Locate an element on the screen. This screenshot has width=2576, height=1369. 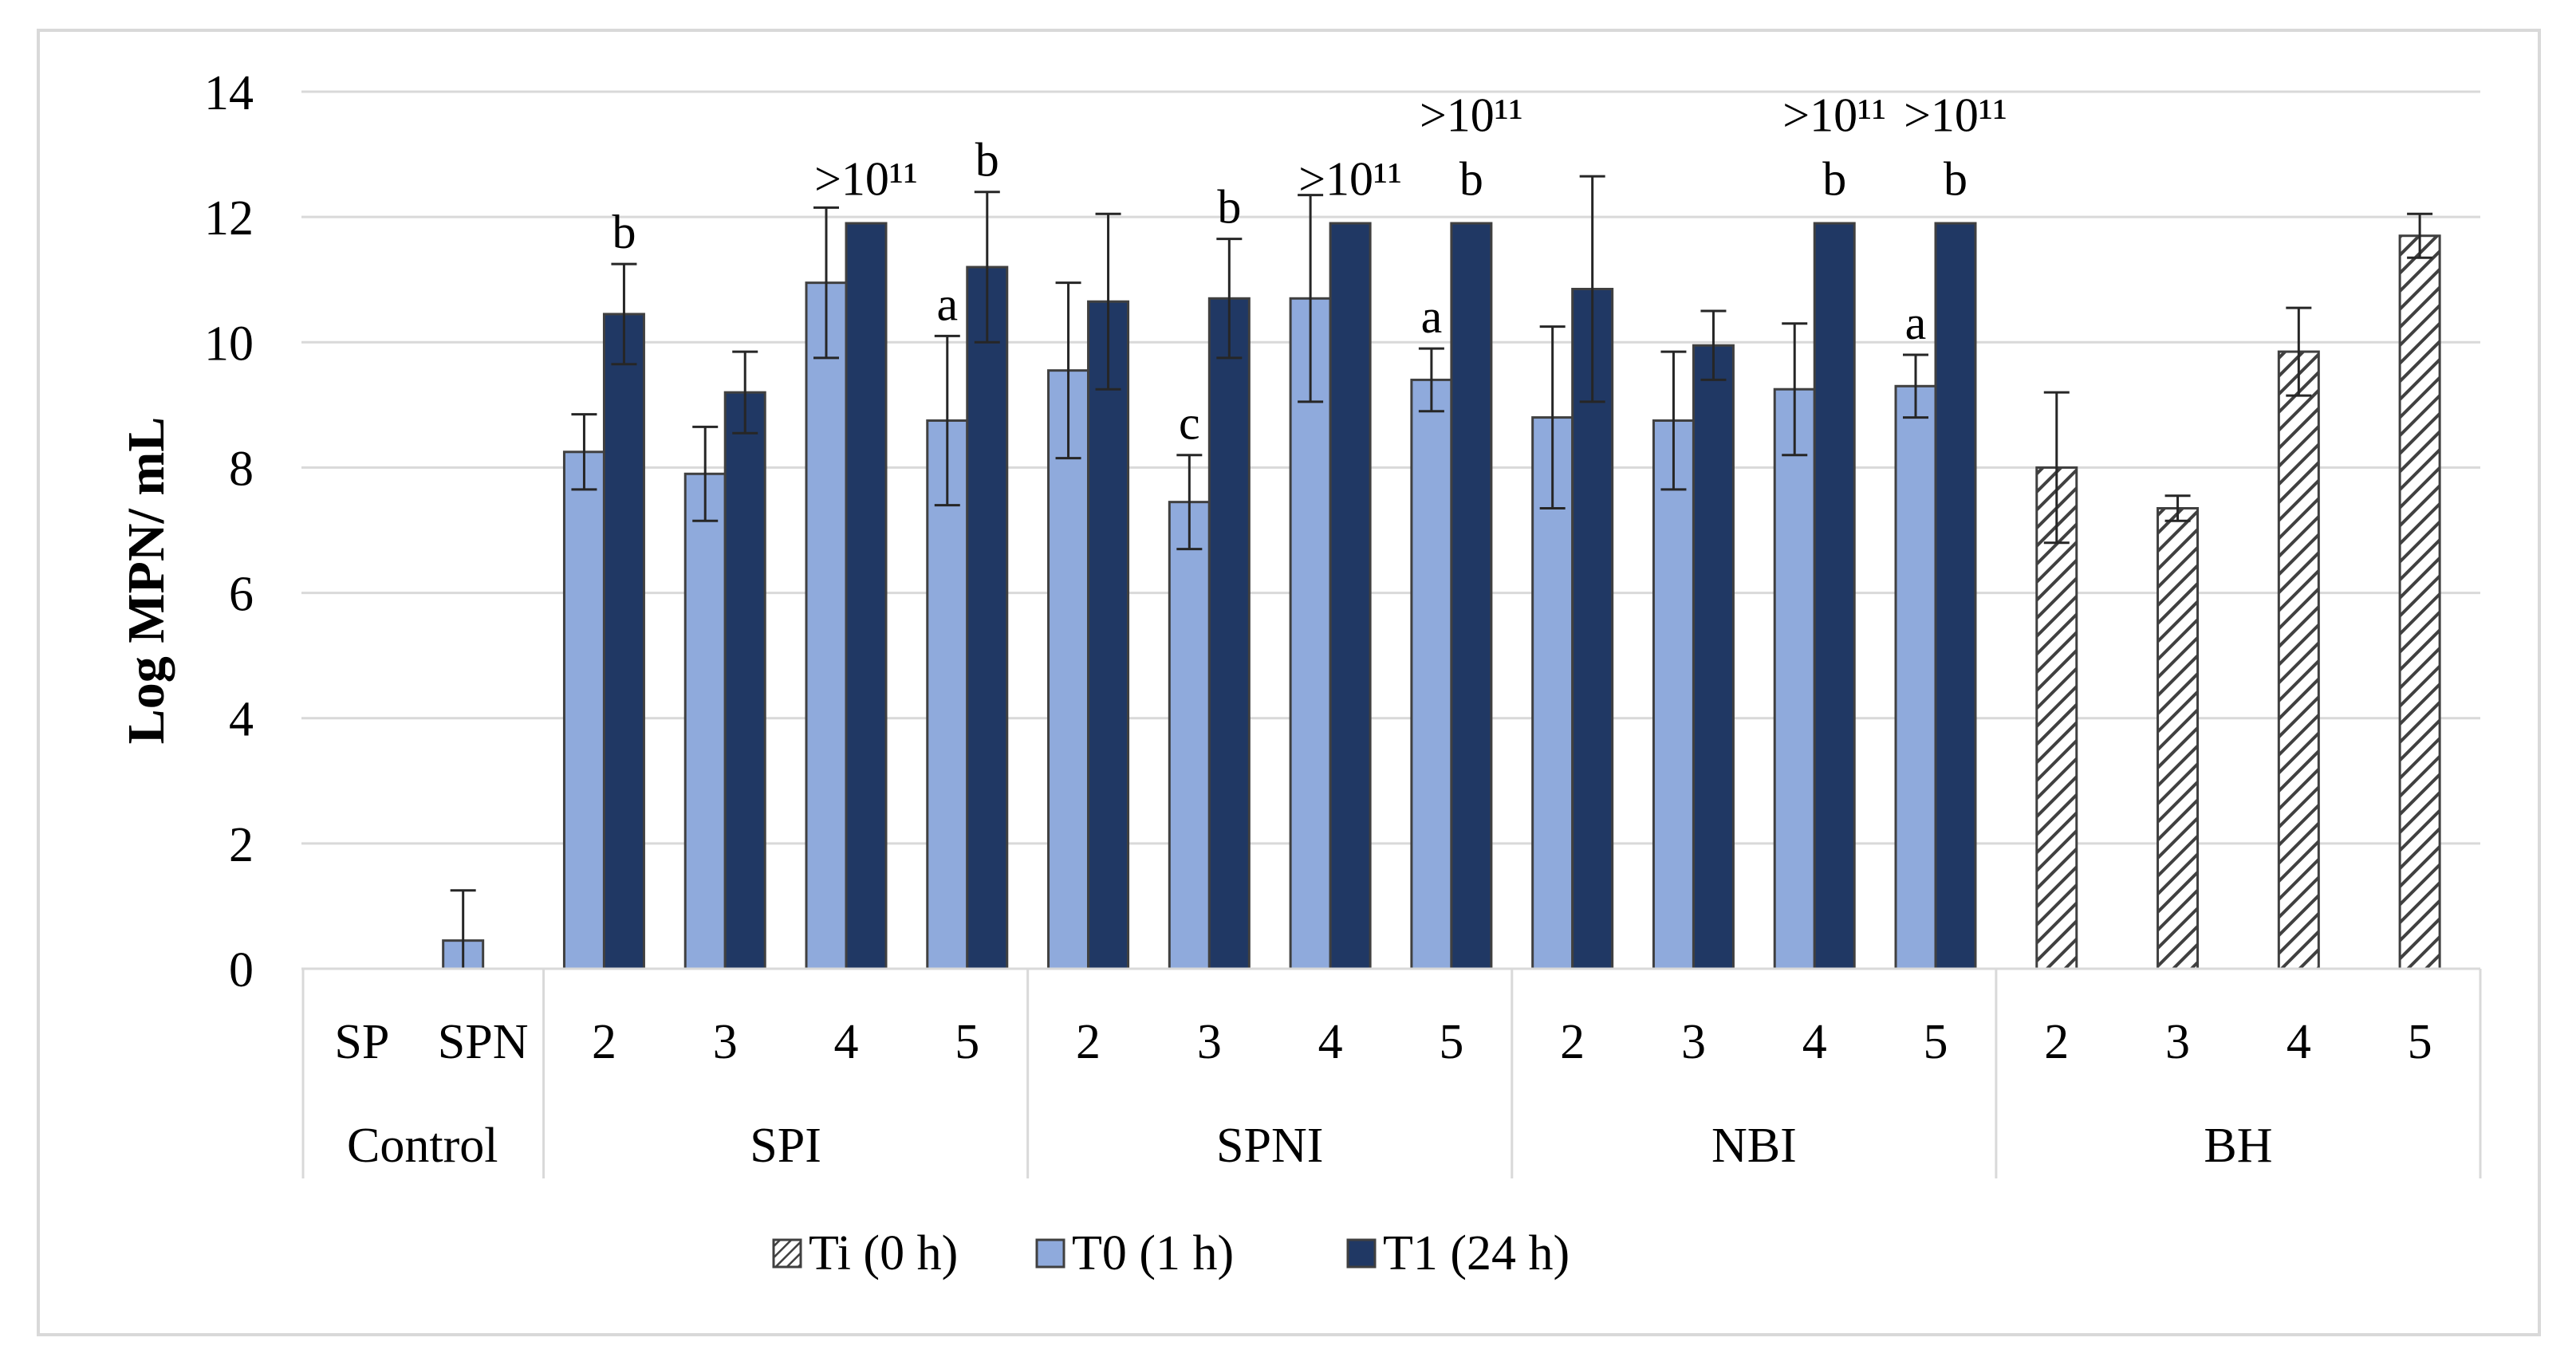
x-axis: SP SPN Control 2 3 4 5 SPI 2 3 4 5 SPNI 2 3 4 5 NBI 2 3 4 5 BH is located at coordinates (1391, 1072).